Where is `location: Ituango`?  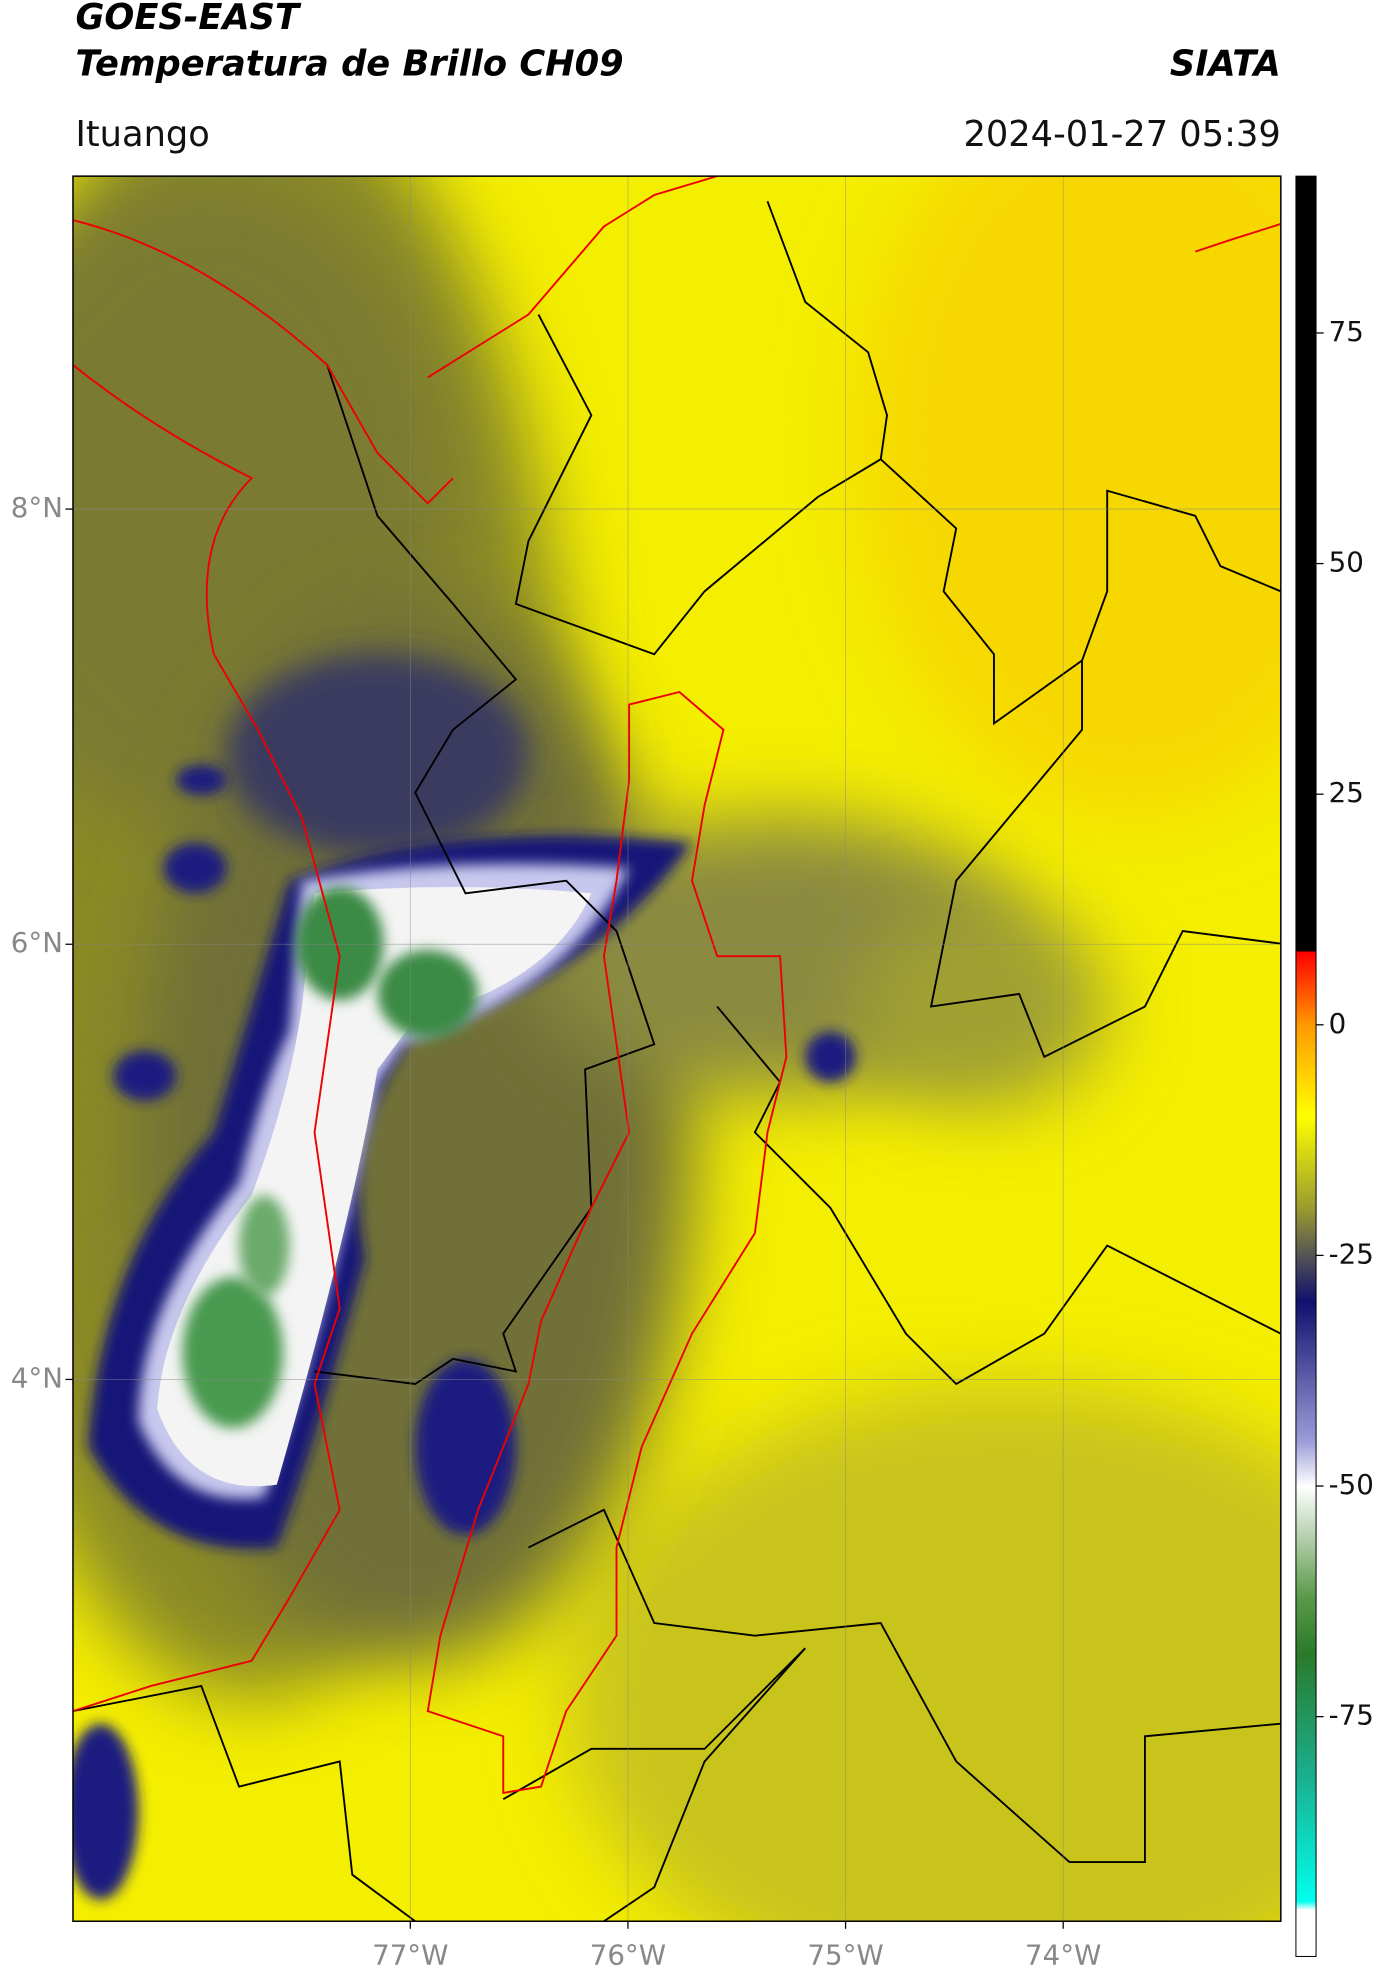
location: Ituango is located at coordinates (142, 134).